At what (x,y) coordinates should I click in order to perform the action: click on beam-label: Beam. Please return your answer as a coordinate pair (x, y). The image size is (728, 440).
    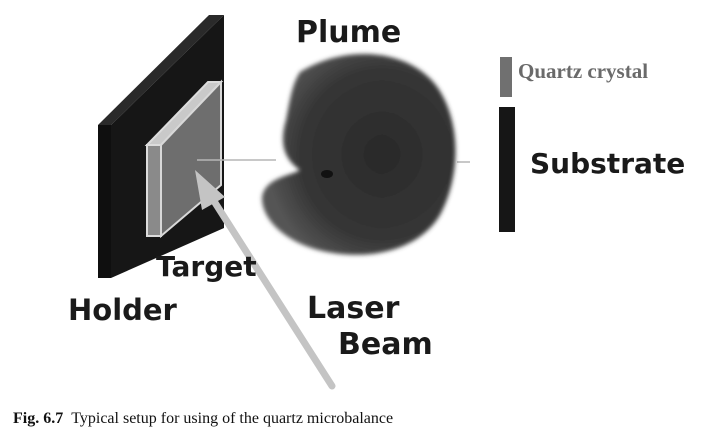
    Looking at the image, I should click on (385, 344).